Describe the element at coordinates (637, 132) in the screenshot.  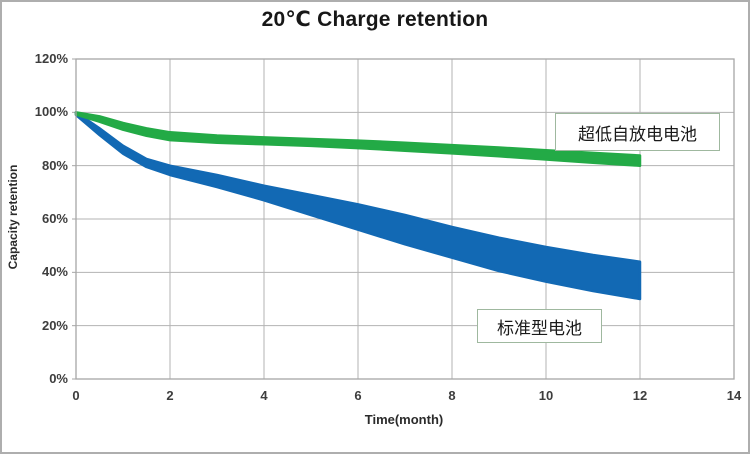
I see `annotation-ultra-low-self-discharge-battery: 超低自放电电池` at that location.